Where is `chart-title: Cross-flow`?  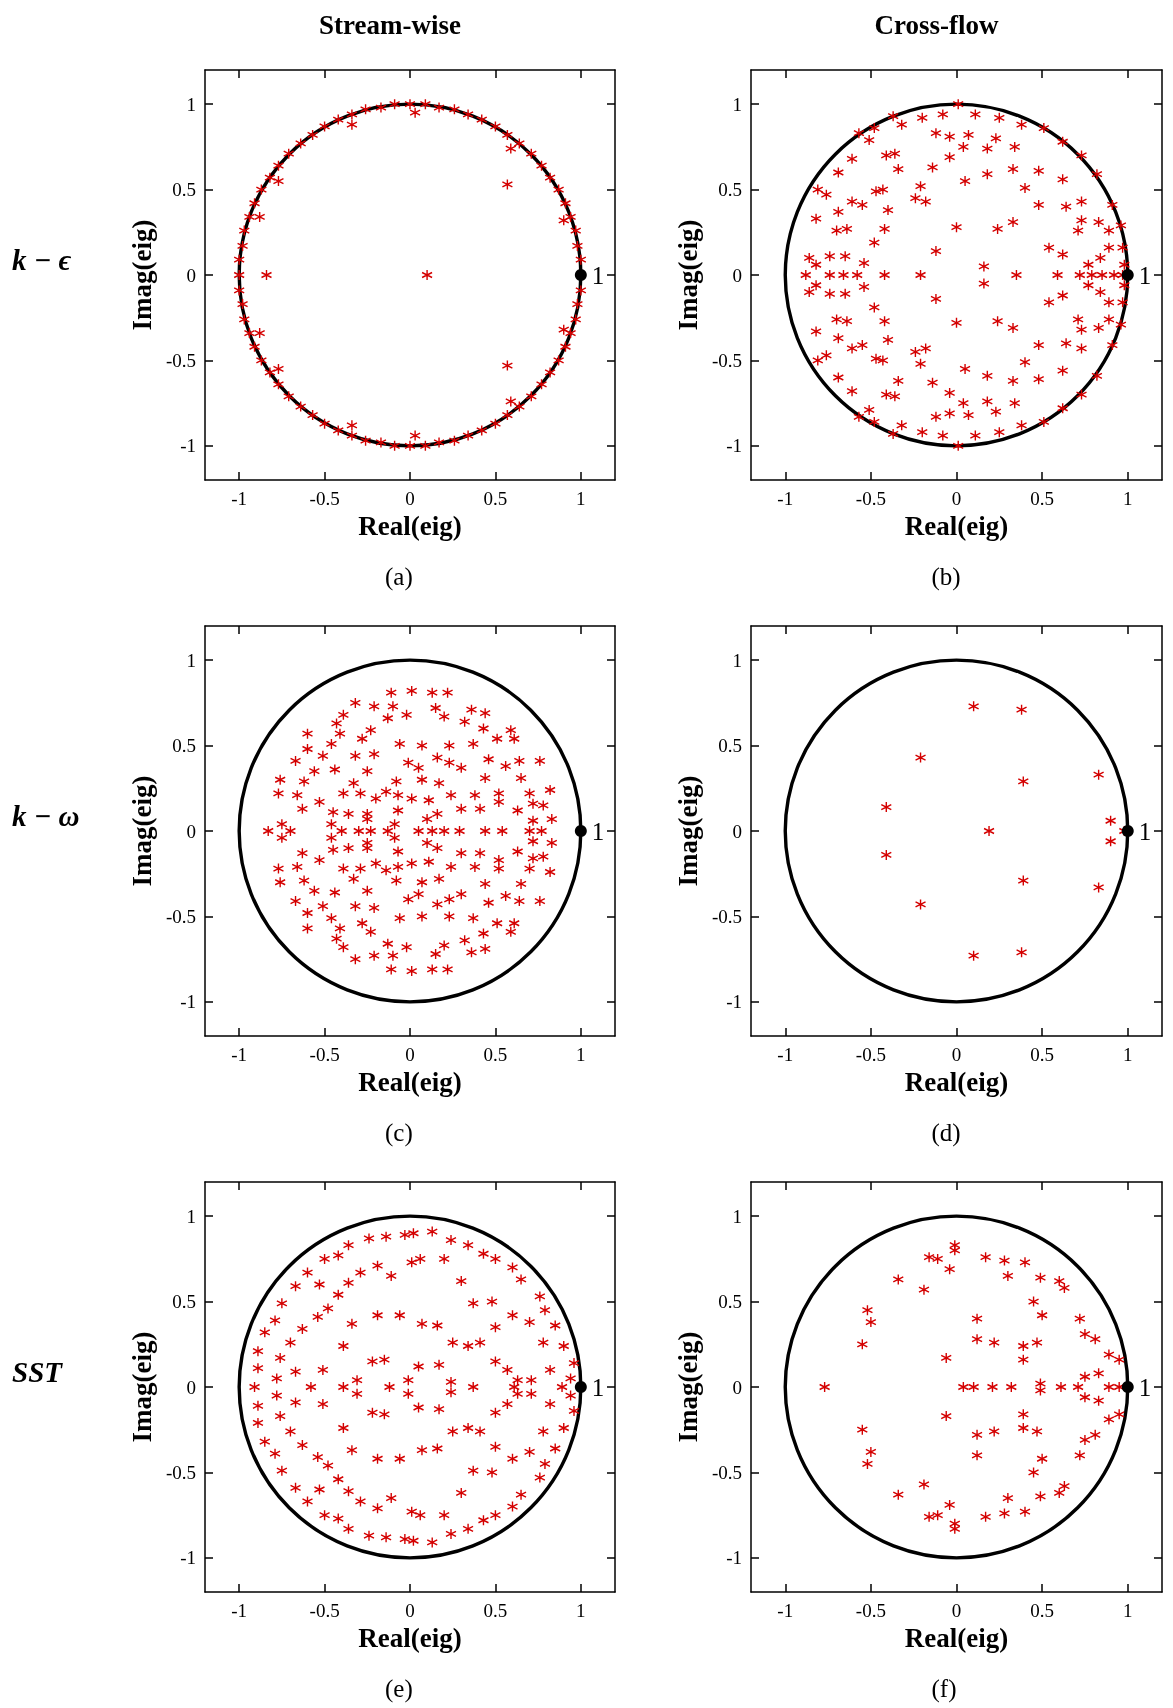 chart-title: Cross-flow is located at coordinates (936, 24).